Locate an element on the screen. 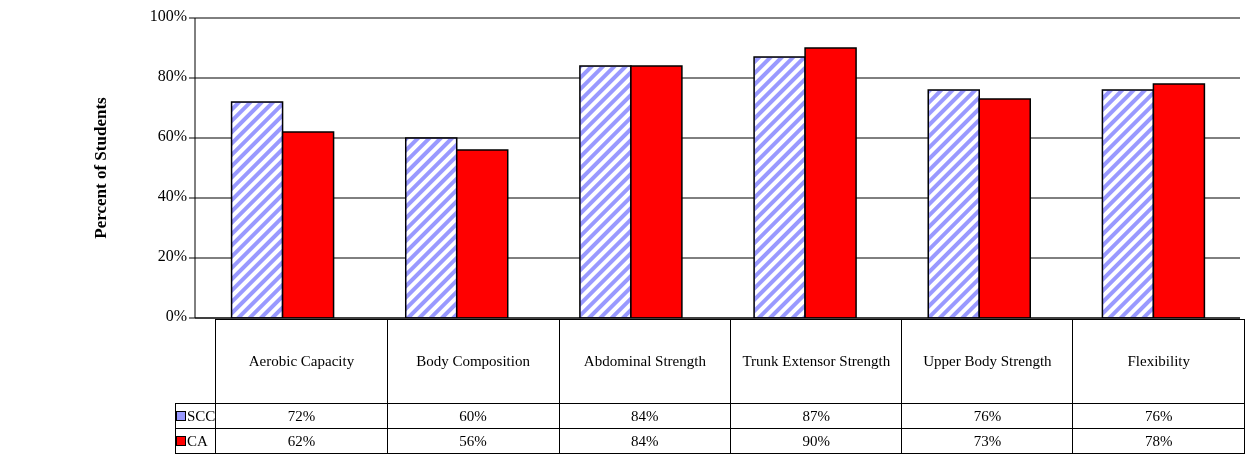 This screenshot has width=1253, height=454. x-tick-label: Aerobic Capacity is located at coordinates (301, 361).